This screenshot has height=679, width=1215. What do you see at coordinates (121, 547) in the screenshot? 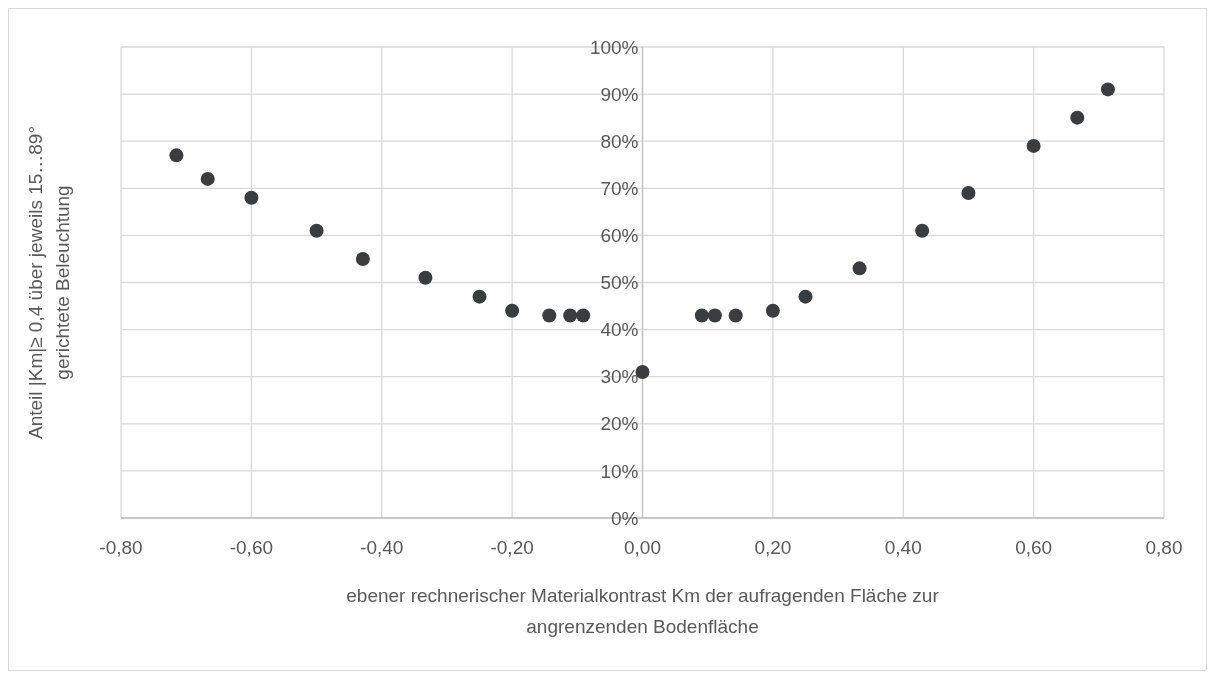
I see `x-tick-label: -0,80` at bounding box center [121, 547].